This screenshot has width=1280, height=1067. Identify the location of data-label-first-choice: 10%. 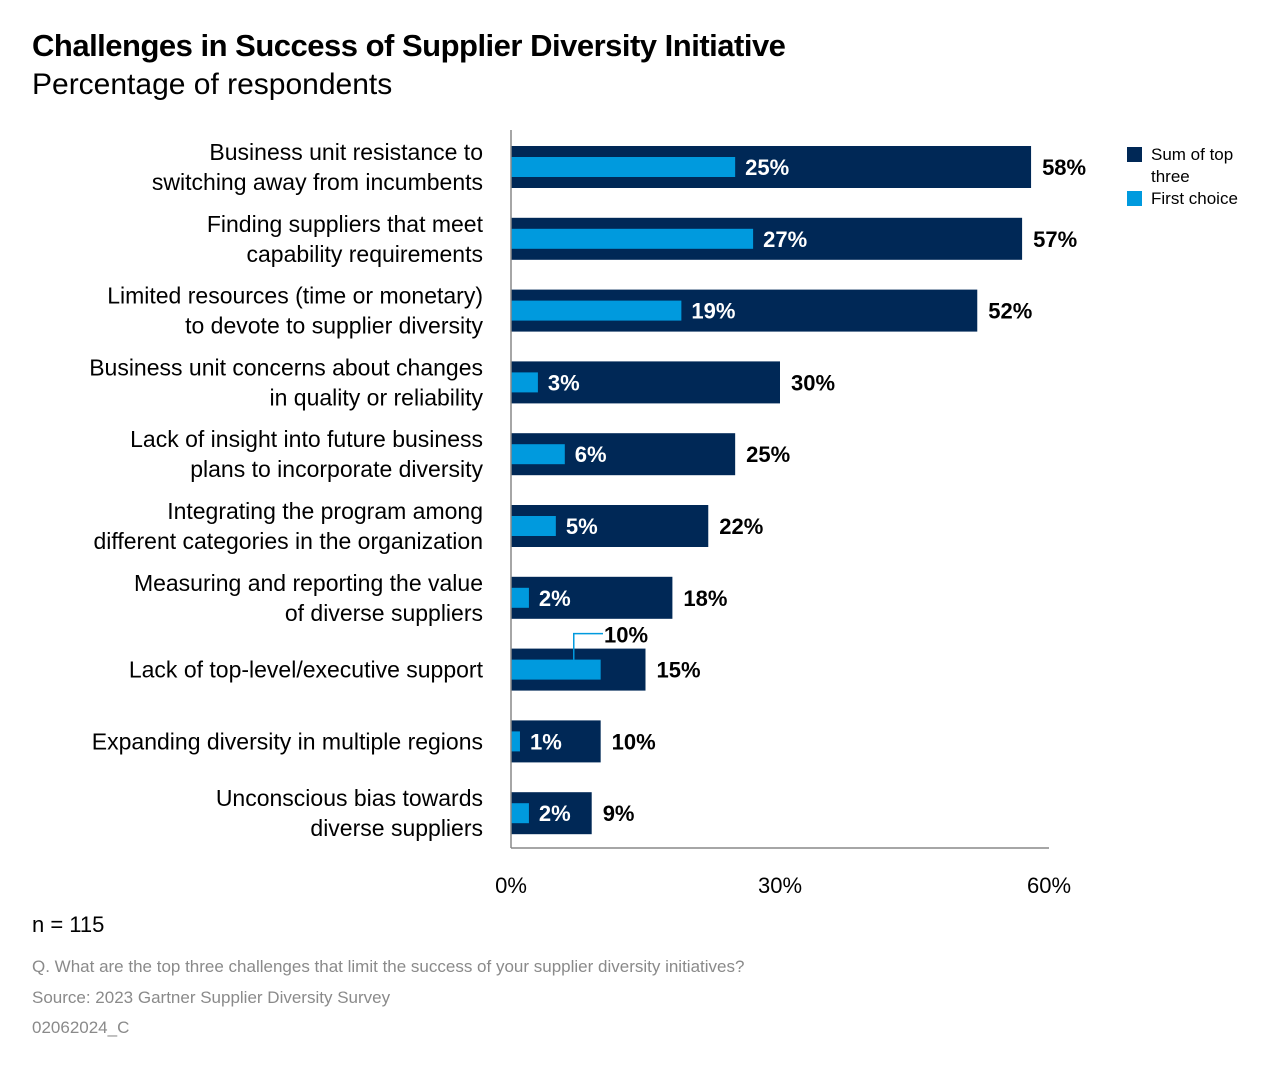
(626, 635).